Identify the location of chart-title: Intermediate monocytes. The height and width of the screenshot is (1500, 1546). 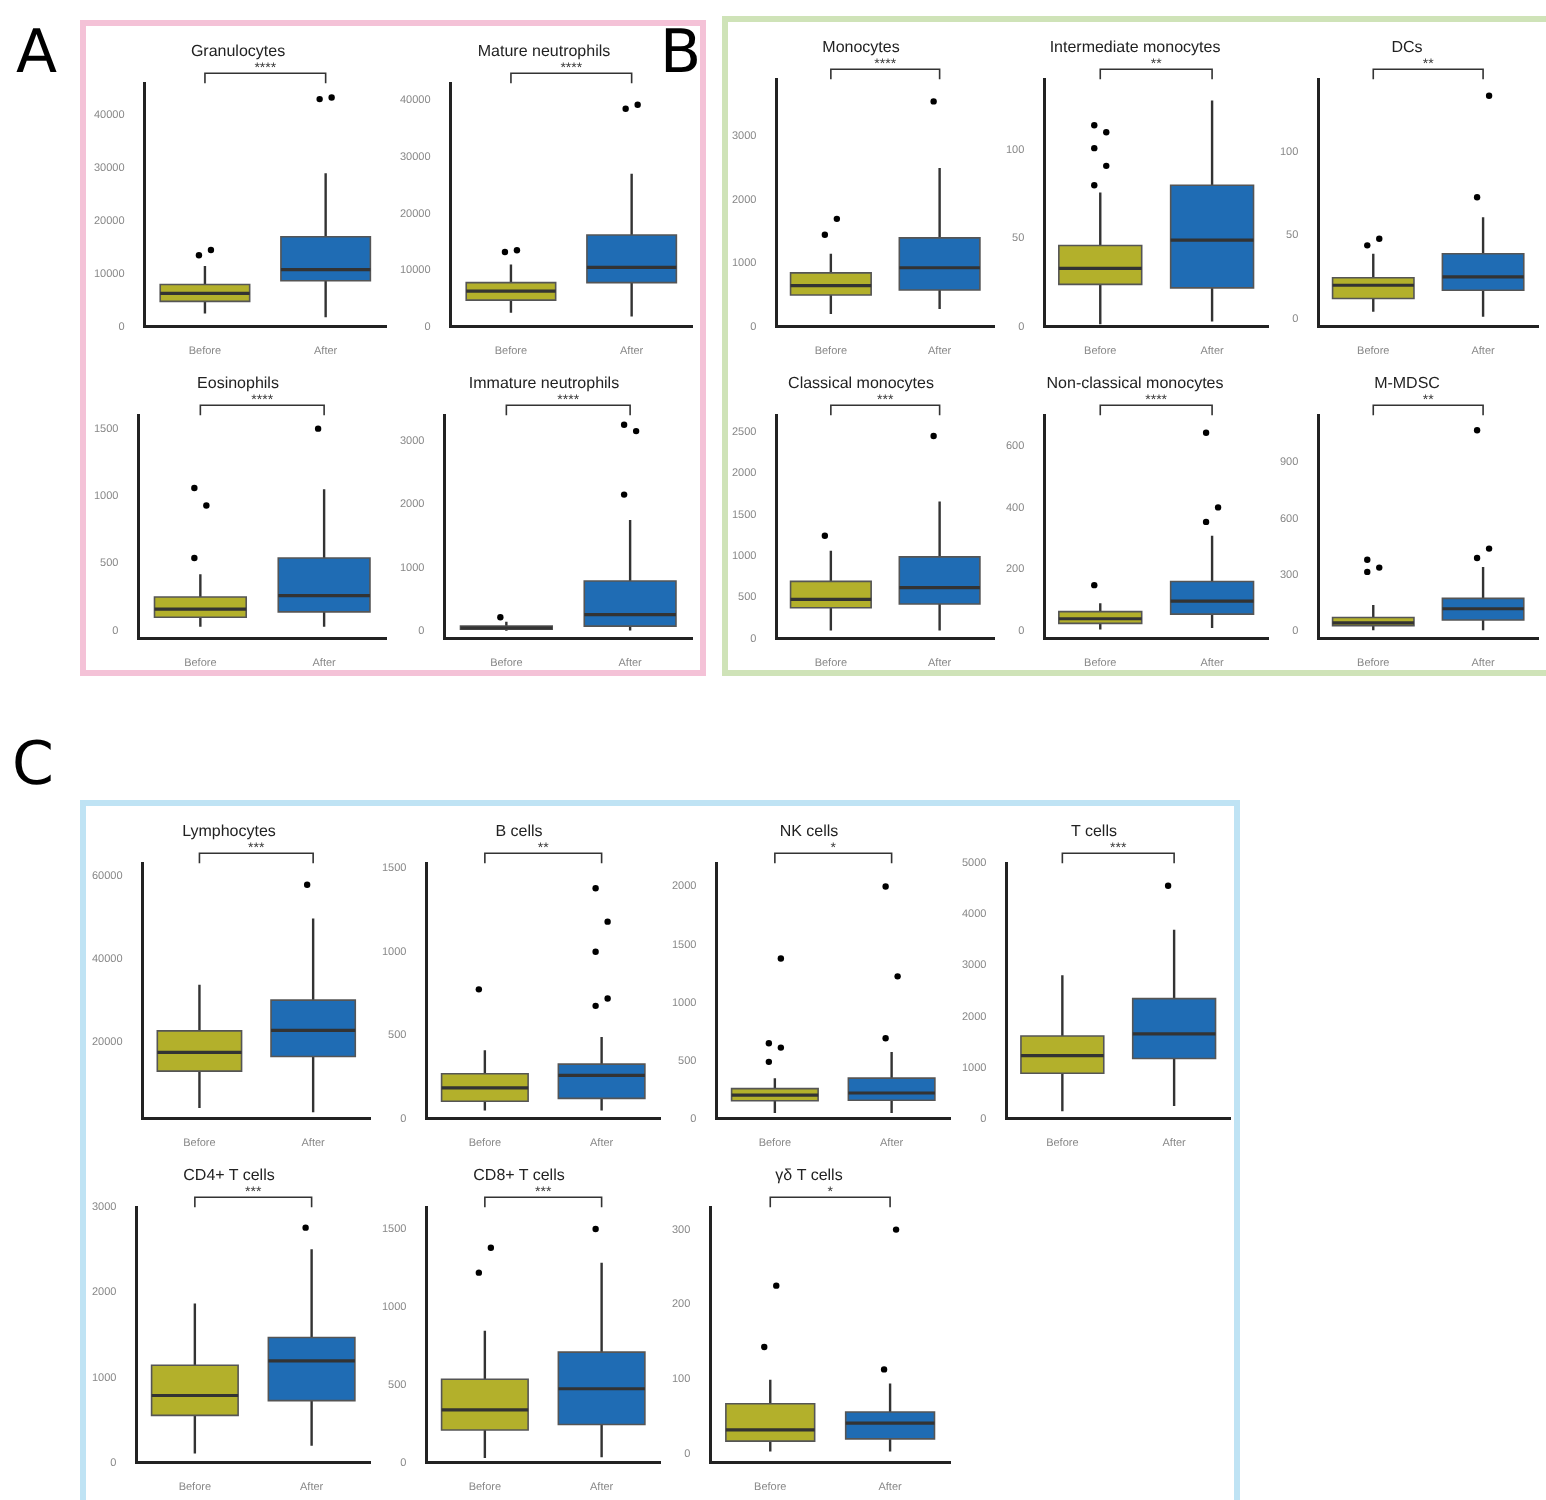
(1135, 47).